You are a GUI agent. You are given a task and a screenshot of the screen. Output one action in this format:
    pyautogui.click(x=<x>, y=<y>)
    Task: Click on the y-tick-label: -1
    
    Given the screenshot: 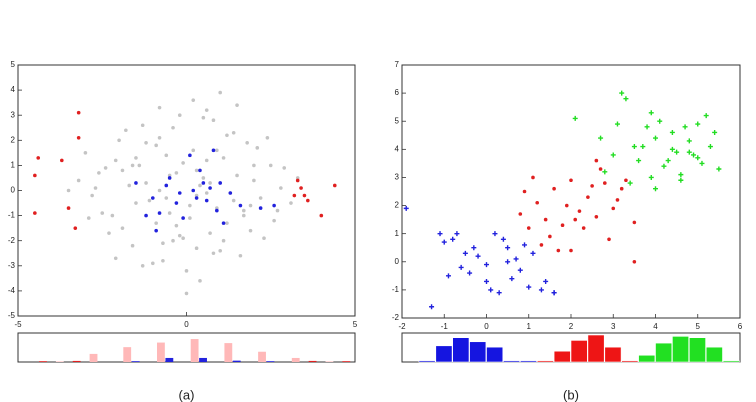 What is the action you would take?
    pyautogui.click(x=12, y=215)
    